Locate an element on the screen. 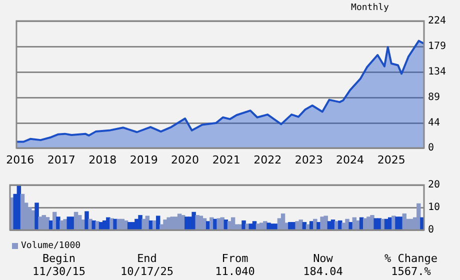 This screenshot has height=280, width=460. chart-subtitle: Monthly is located at coordinates (370, 8).